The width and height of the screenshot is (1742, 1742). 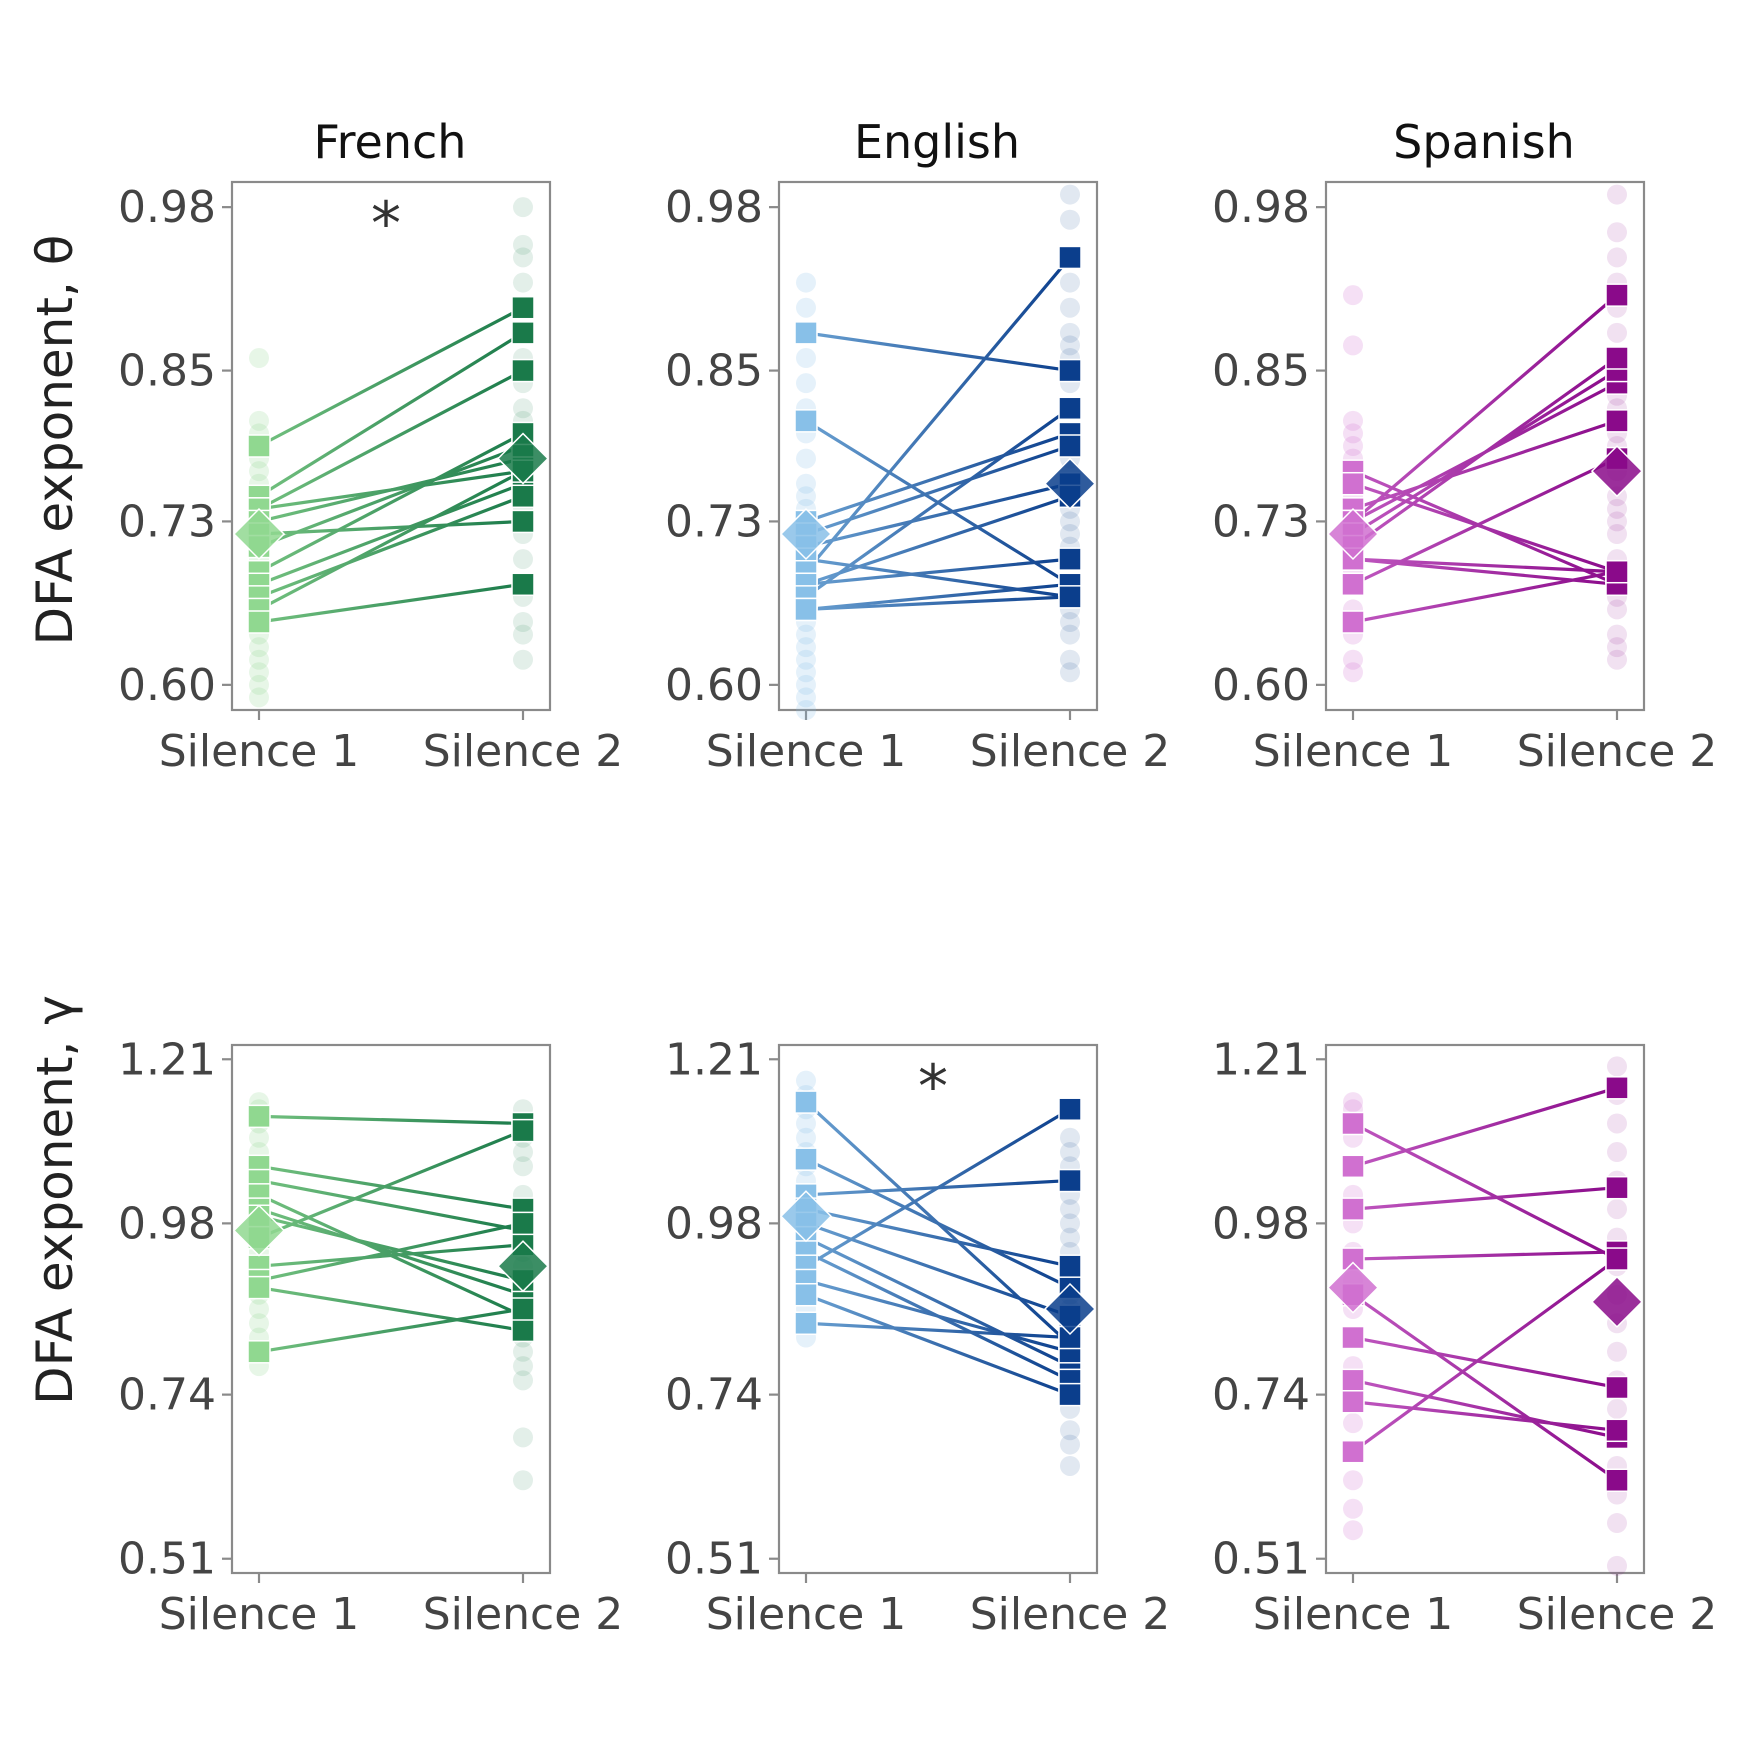 What do you see at coordinates (933, 1087) in the screenshot?
I see `significance-asterisk: *` at bounding box center [933, 1087].